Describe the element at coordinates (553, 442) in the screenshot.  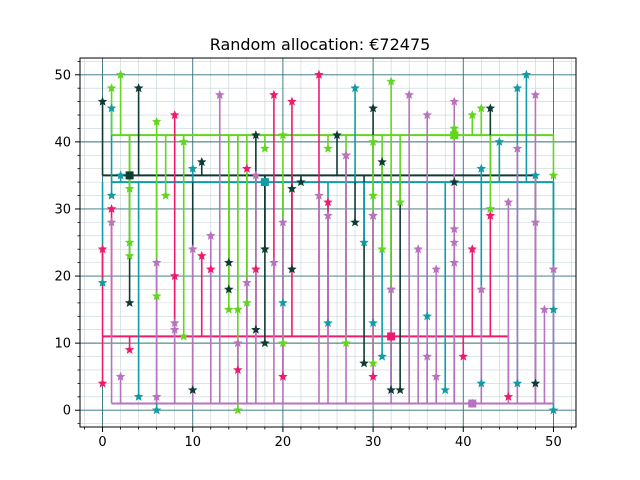
I see `x-tick-label: 50` at that location.